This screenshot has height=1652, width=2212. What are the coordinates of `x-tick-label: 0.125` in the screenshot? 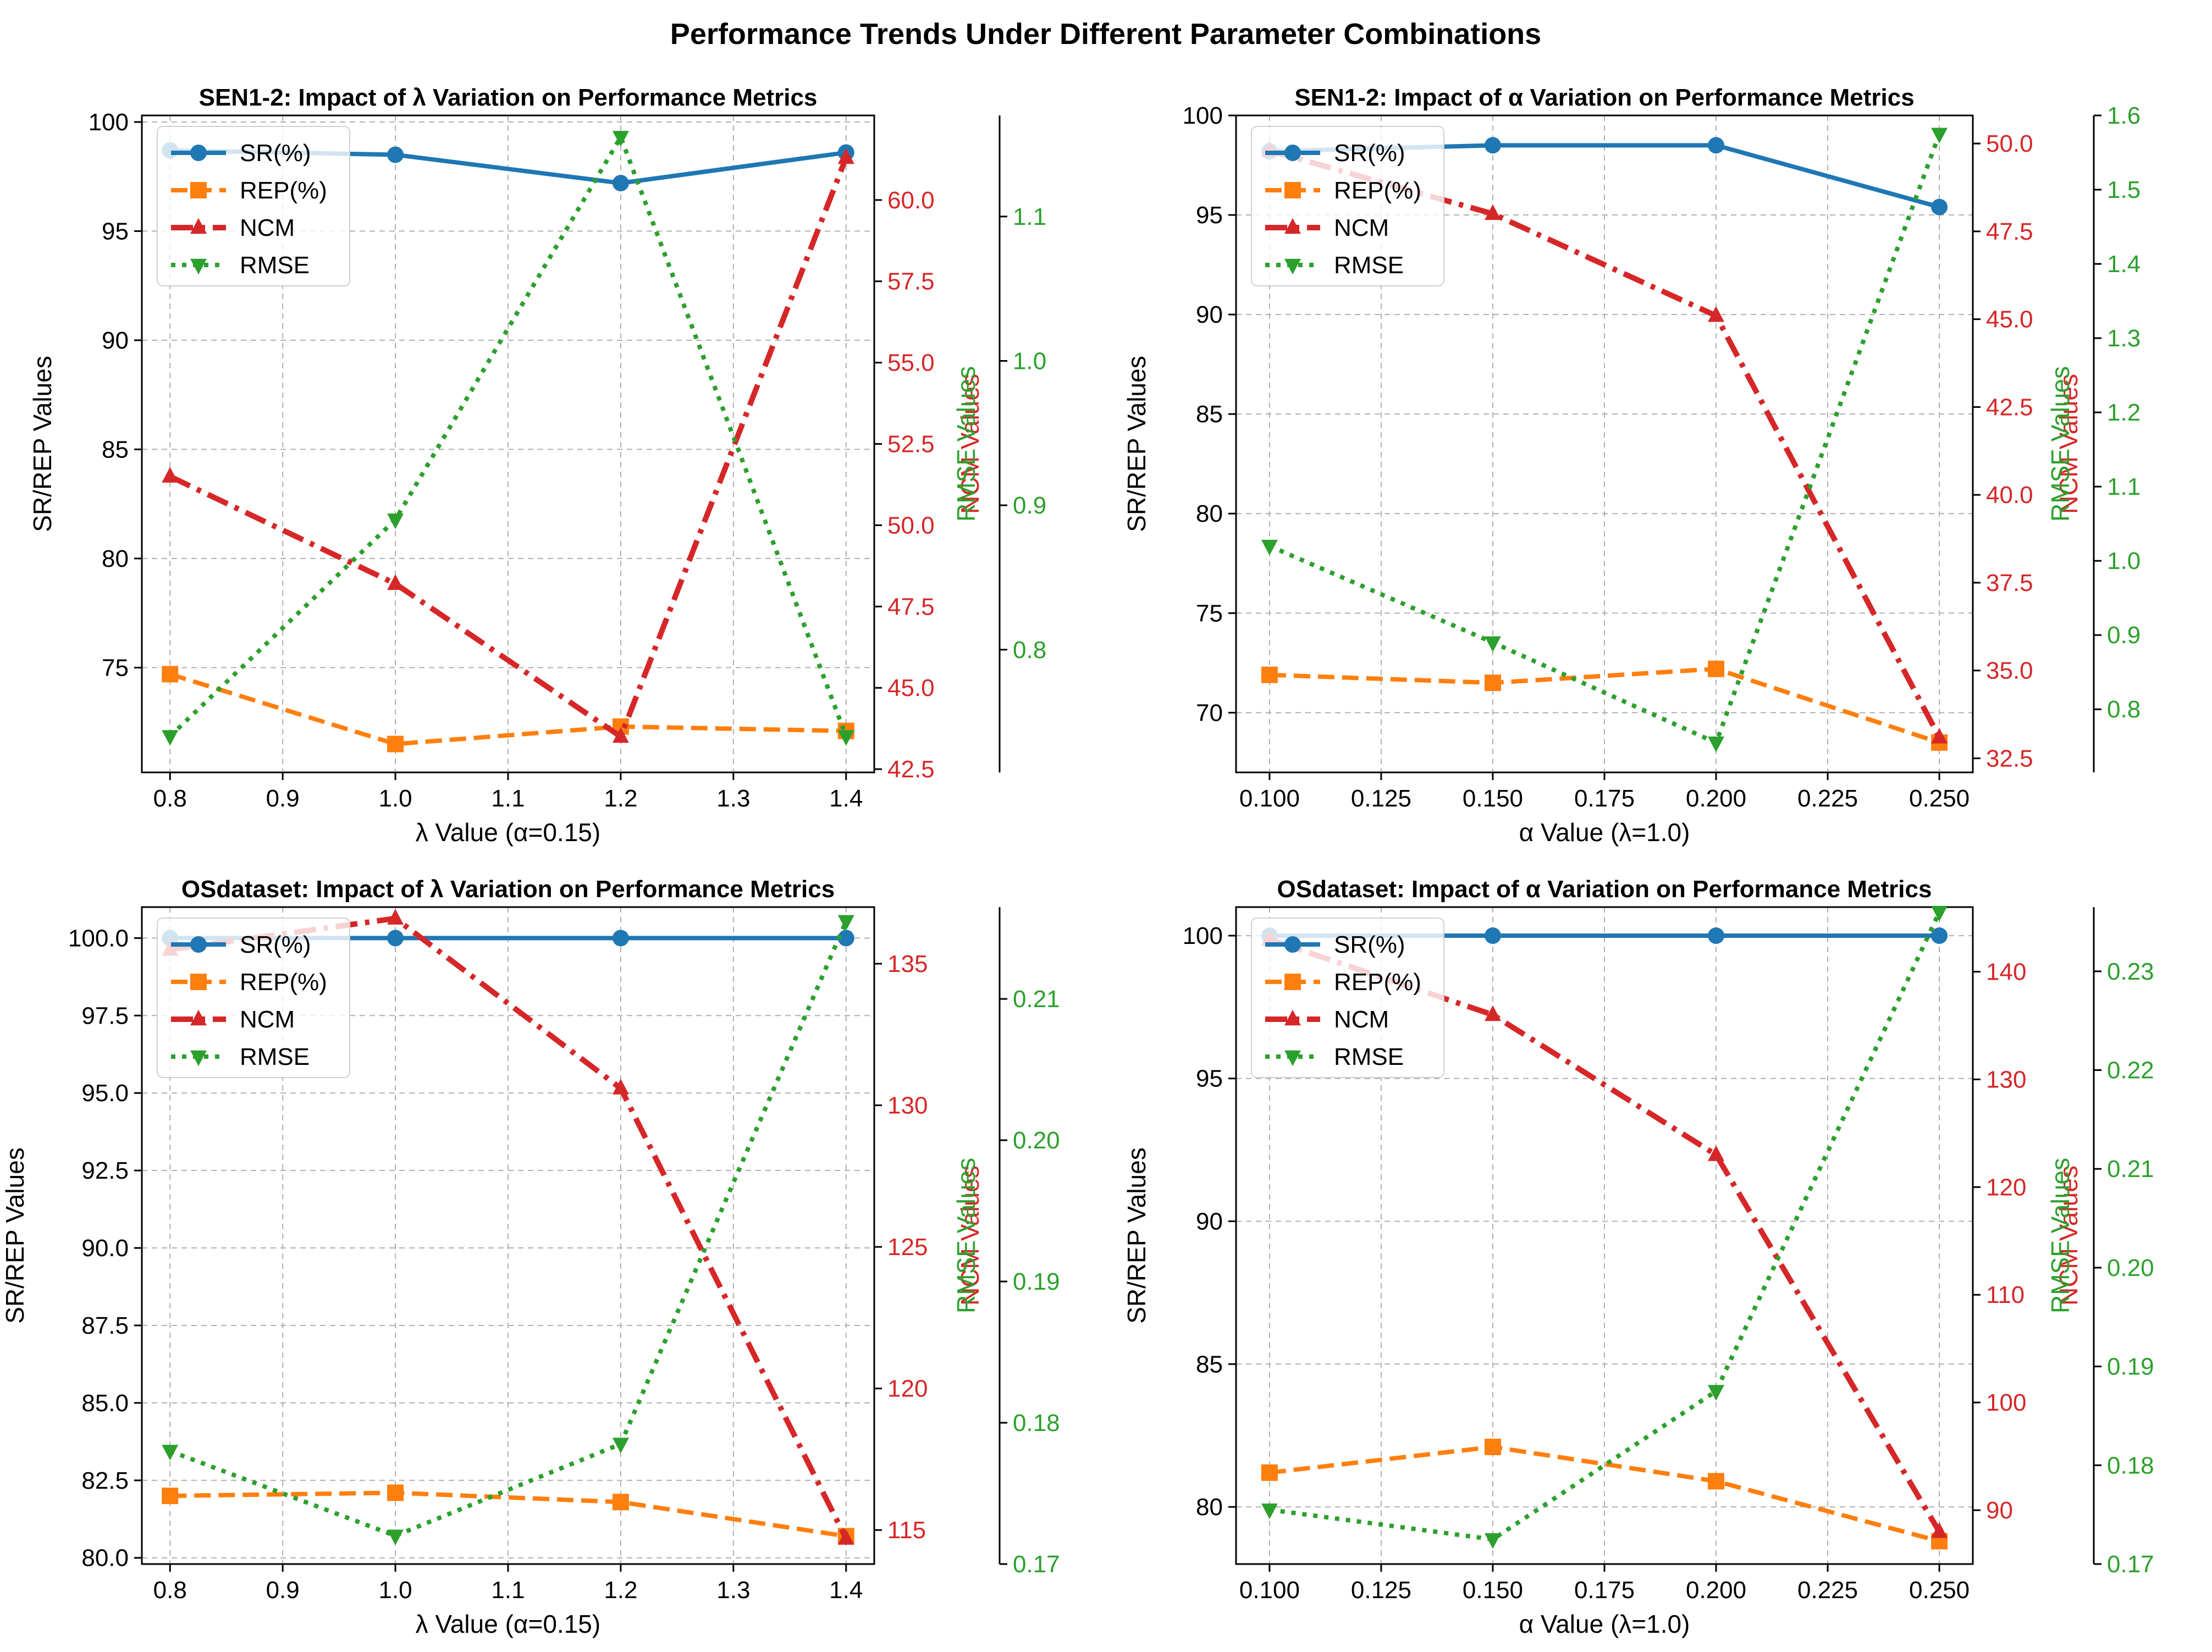 It's located at (1381, 798).